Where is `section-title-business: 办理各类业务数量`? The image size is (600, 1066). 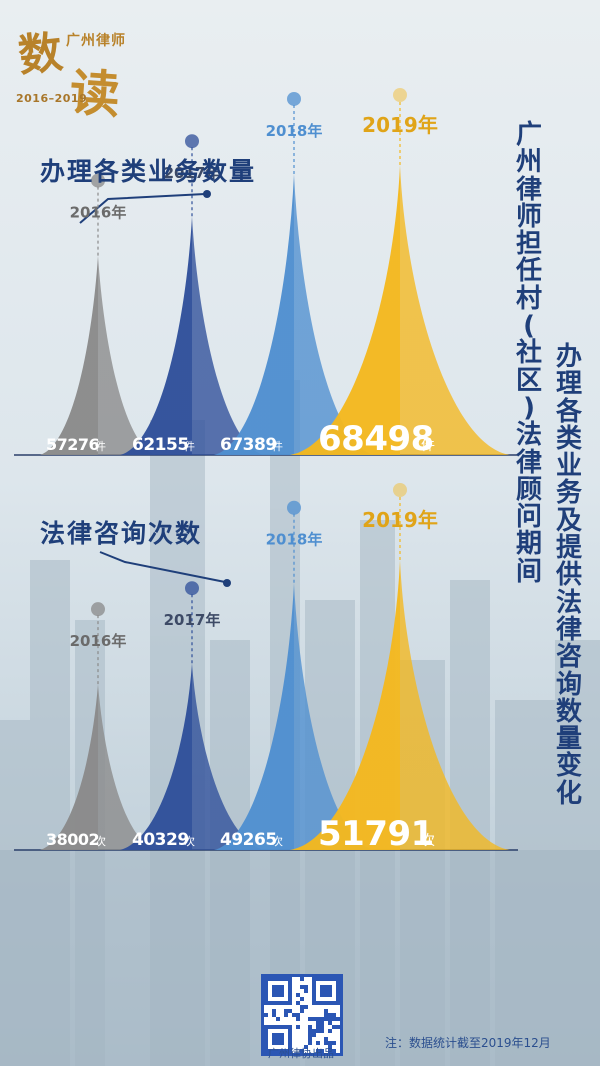
section-title-business: 办理各类业务数量 is located at coordinates (148, 171).